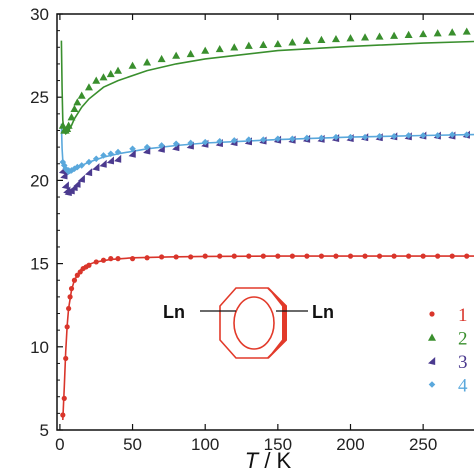 This screenshot has height=474, width=474. Describe the element at coordinates (174, 312) in the screenshot. I see `inset-label-left: Ln` at that location.